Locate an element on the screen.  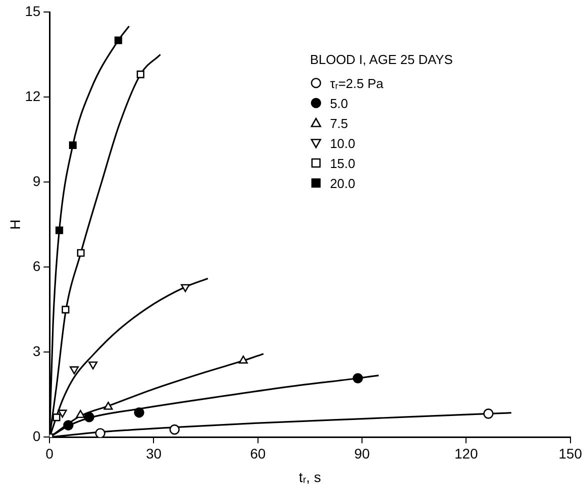
y-tick-label: 0 is located at coordinates (36, 436).